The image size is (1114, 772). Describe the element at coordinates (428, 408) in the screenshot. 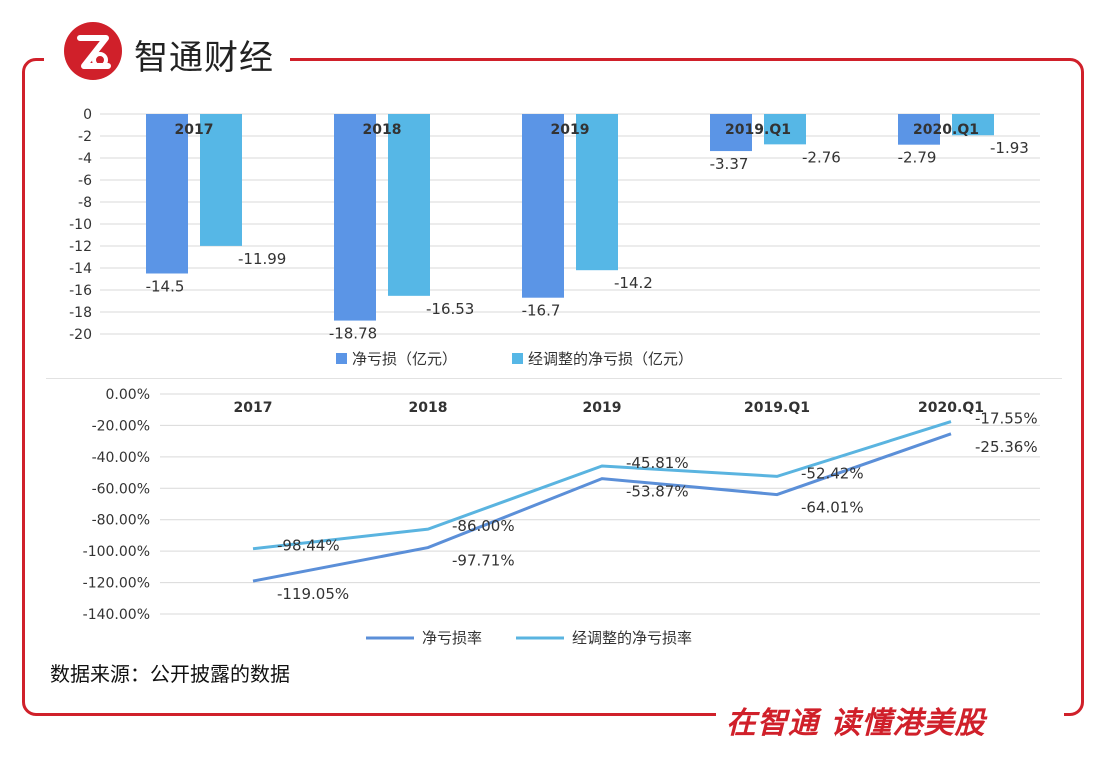

I see `line-category-label: 2018` at that location.